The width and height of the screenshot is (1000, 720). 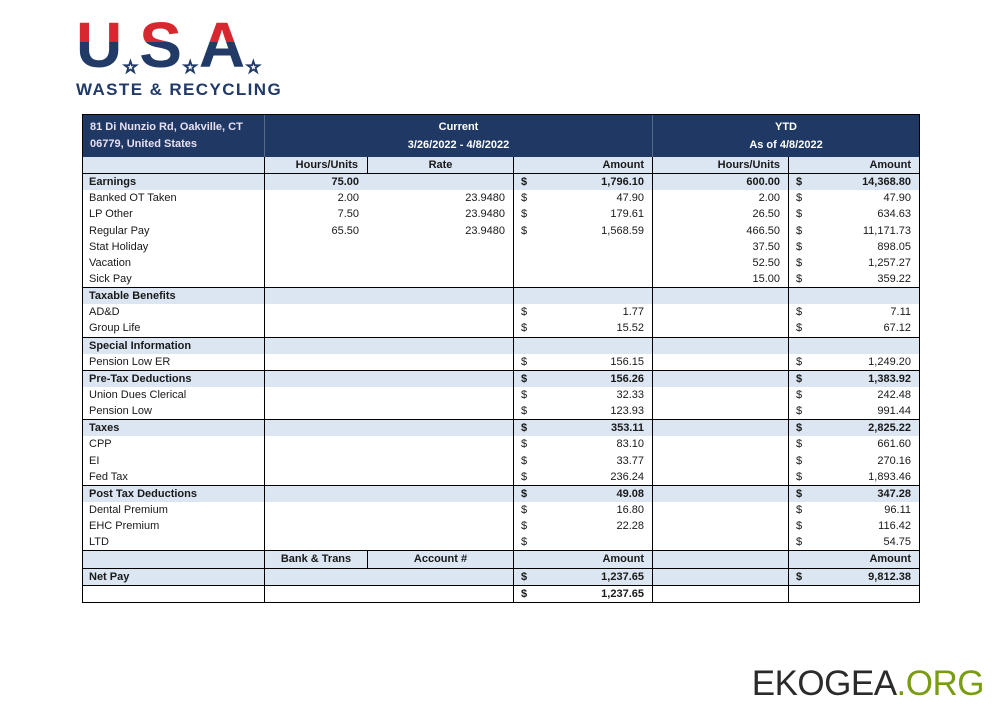 I want to click on ytd-period: As of 4/8/2022, so click(x=786, y=145).